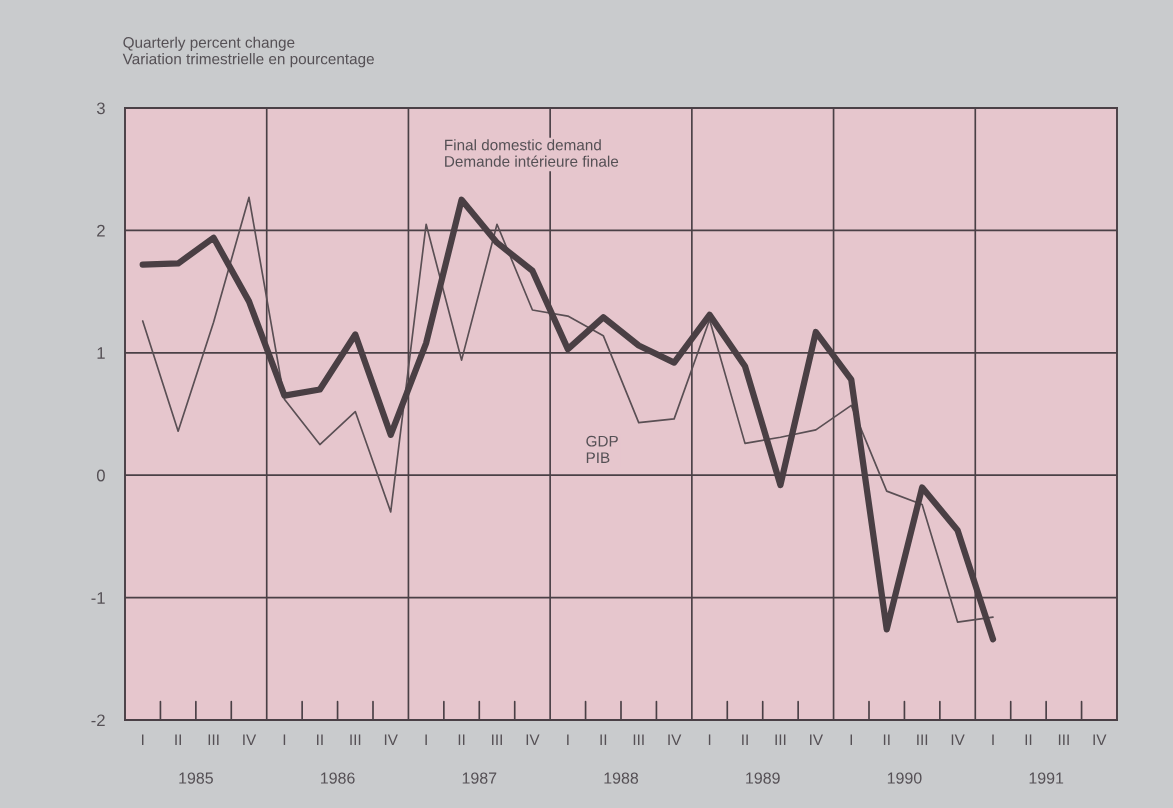 The height and width of the screenshot is (808, 1173). I want to click on y-tick-label: 2, so click(101, 230).